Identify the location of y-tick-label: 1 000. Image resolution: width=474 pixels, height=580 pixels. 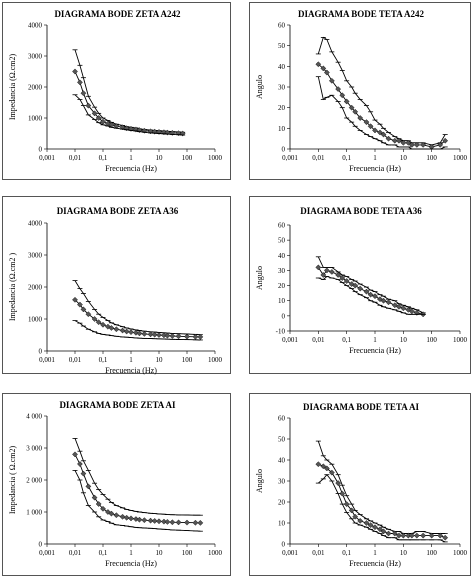
(34, 513).